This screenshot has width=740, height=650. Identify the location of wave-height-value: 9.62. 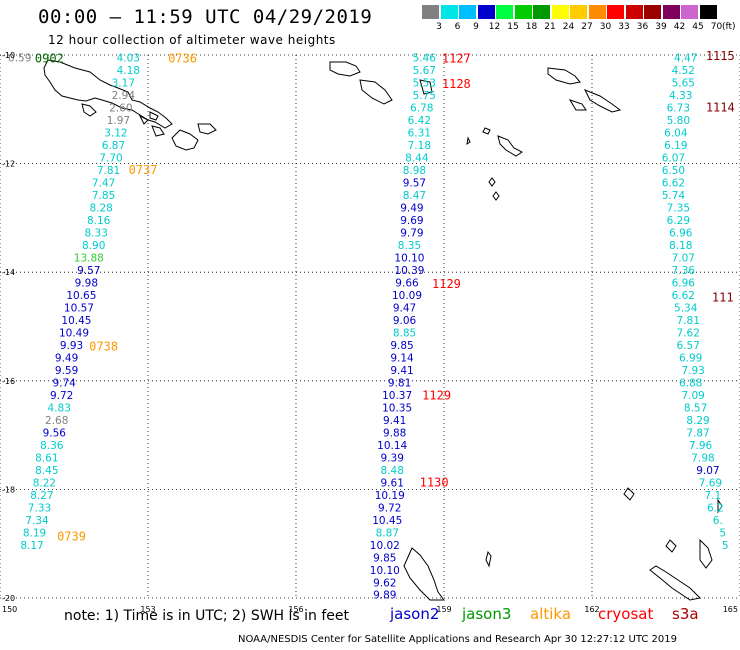
(384, 583).